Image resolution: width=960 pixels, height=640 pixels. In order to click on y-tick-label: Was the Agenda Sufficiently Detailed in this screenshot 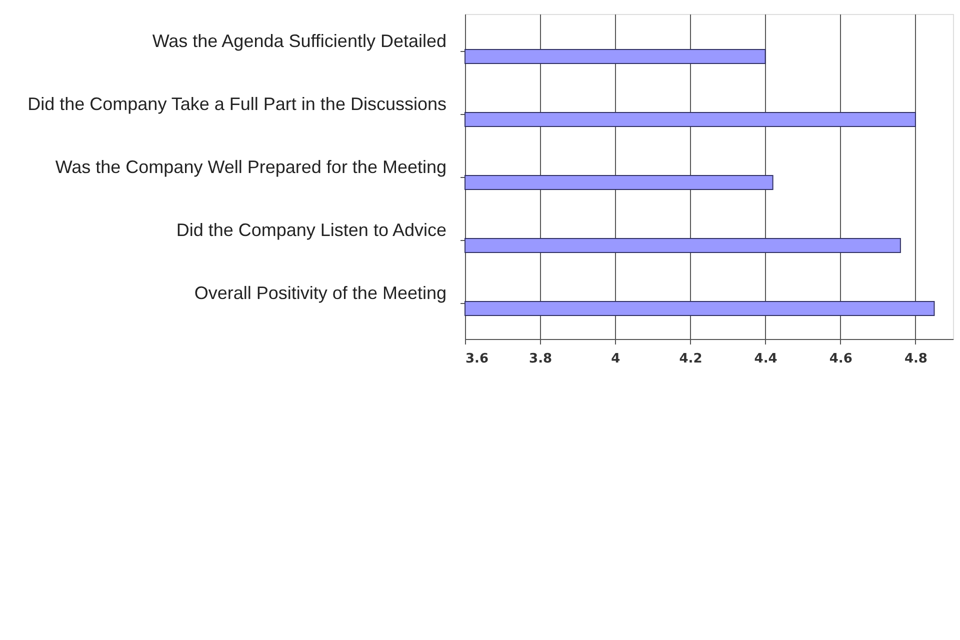, I will do `click(299, 41)`.